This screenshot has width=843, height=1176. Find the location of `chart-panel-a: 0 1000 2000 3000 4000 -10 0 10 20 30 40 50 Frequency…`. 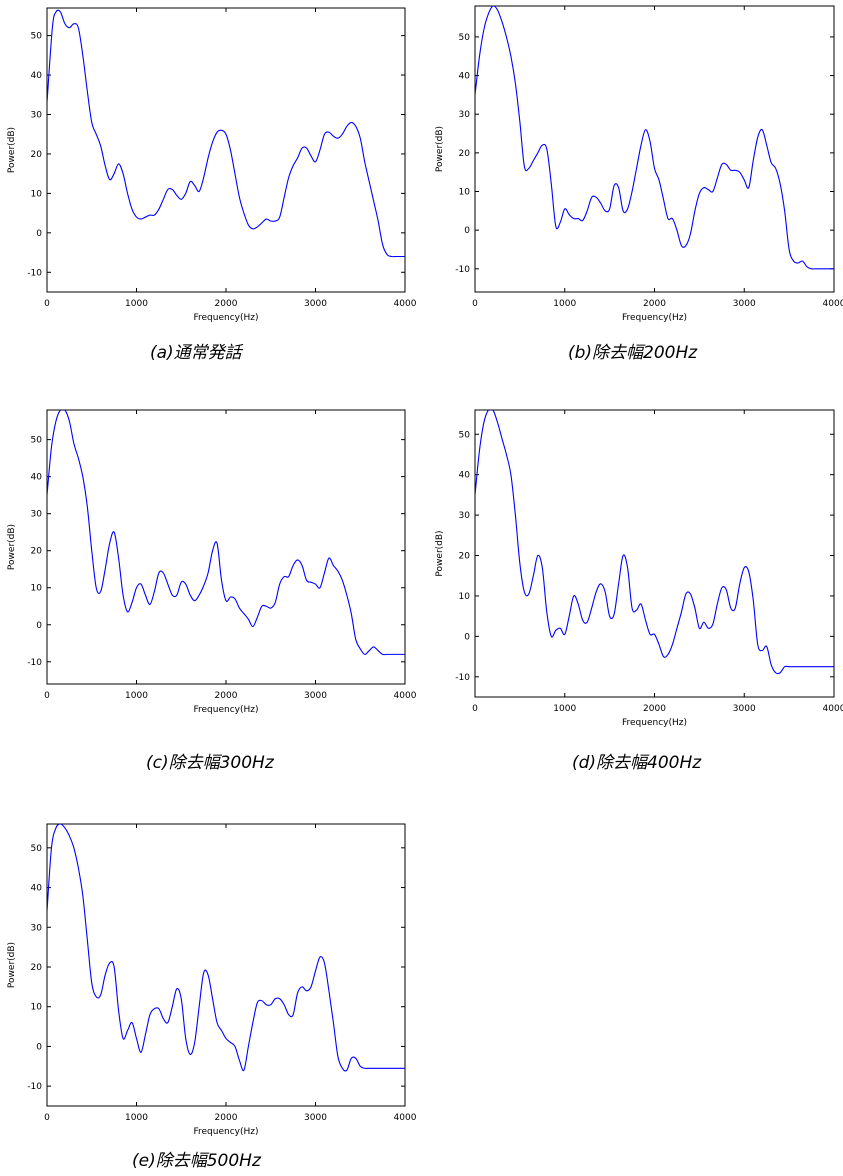

chart-panel-a: 0 1000 2000 3000 4000 -10 0 10 20 30 40 50 Frequency… is located at coordinates (210, 165).